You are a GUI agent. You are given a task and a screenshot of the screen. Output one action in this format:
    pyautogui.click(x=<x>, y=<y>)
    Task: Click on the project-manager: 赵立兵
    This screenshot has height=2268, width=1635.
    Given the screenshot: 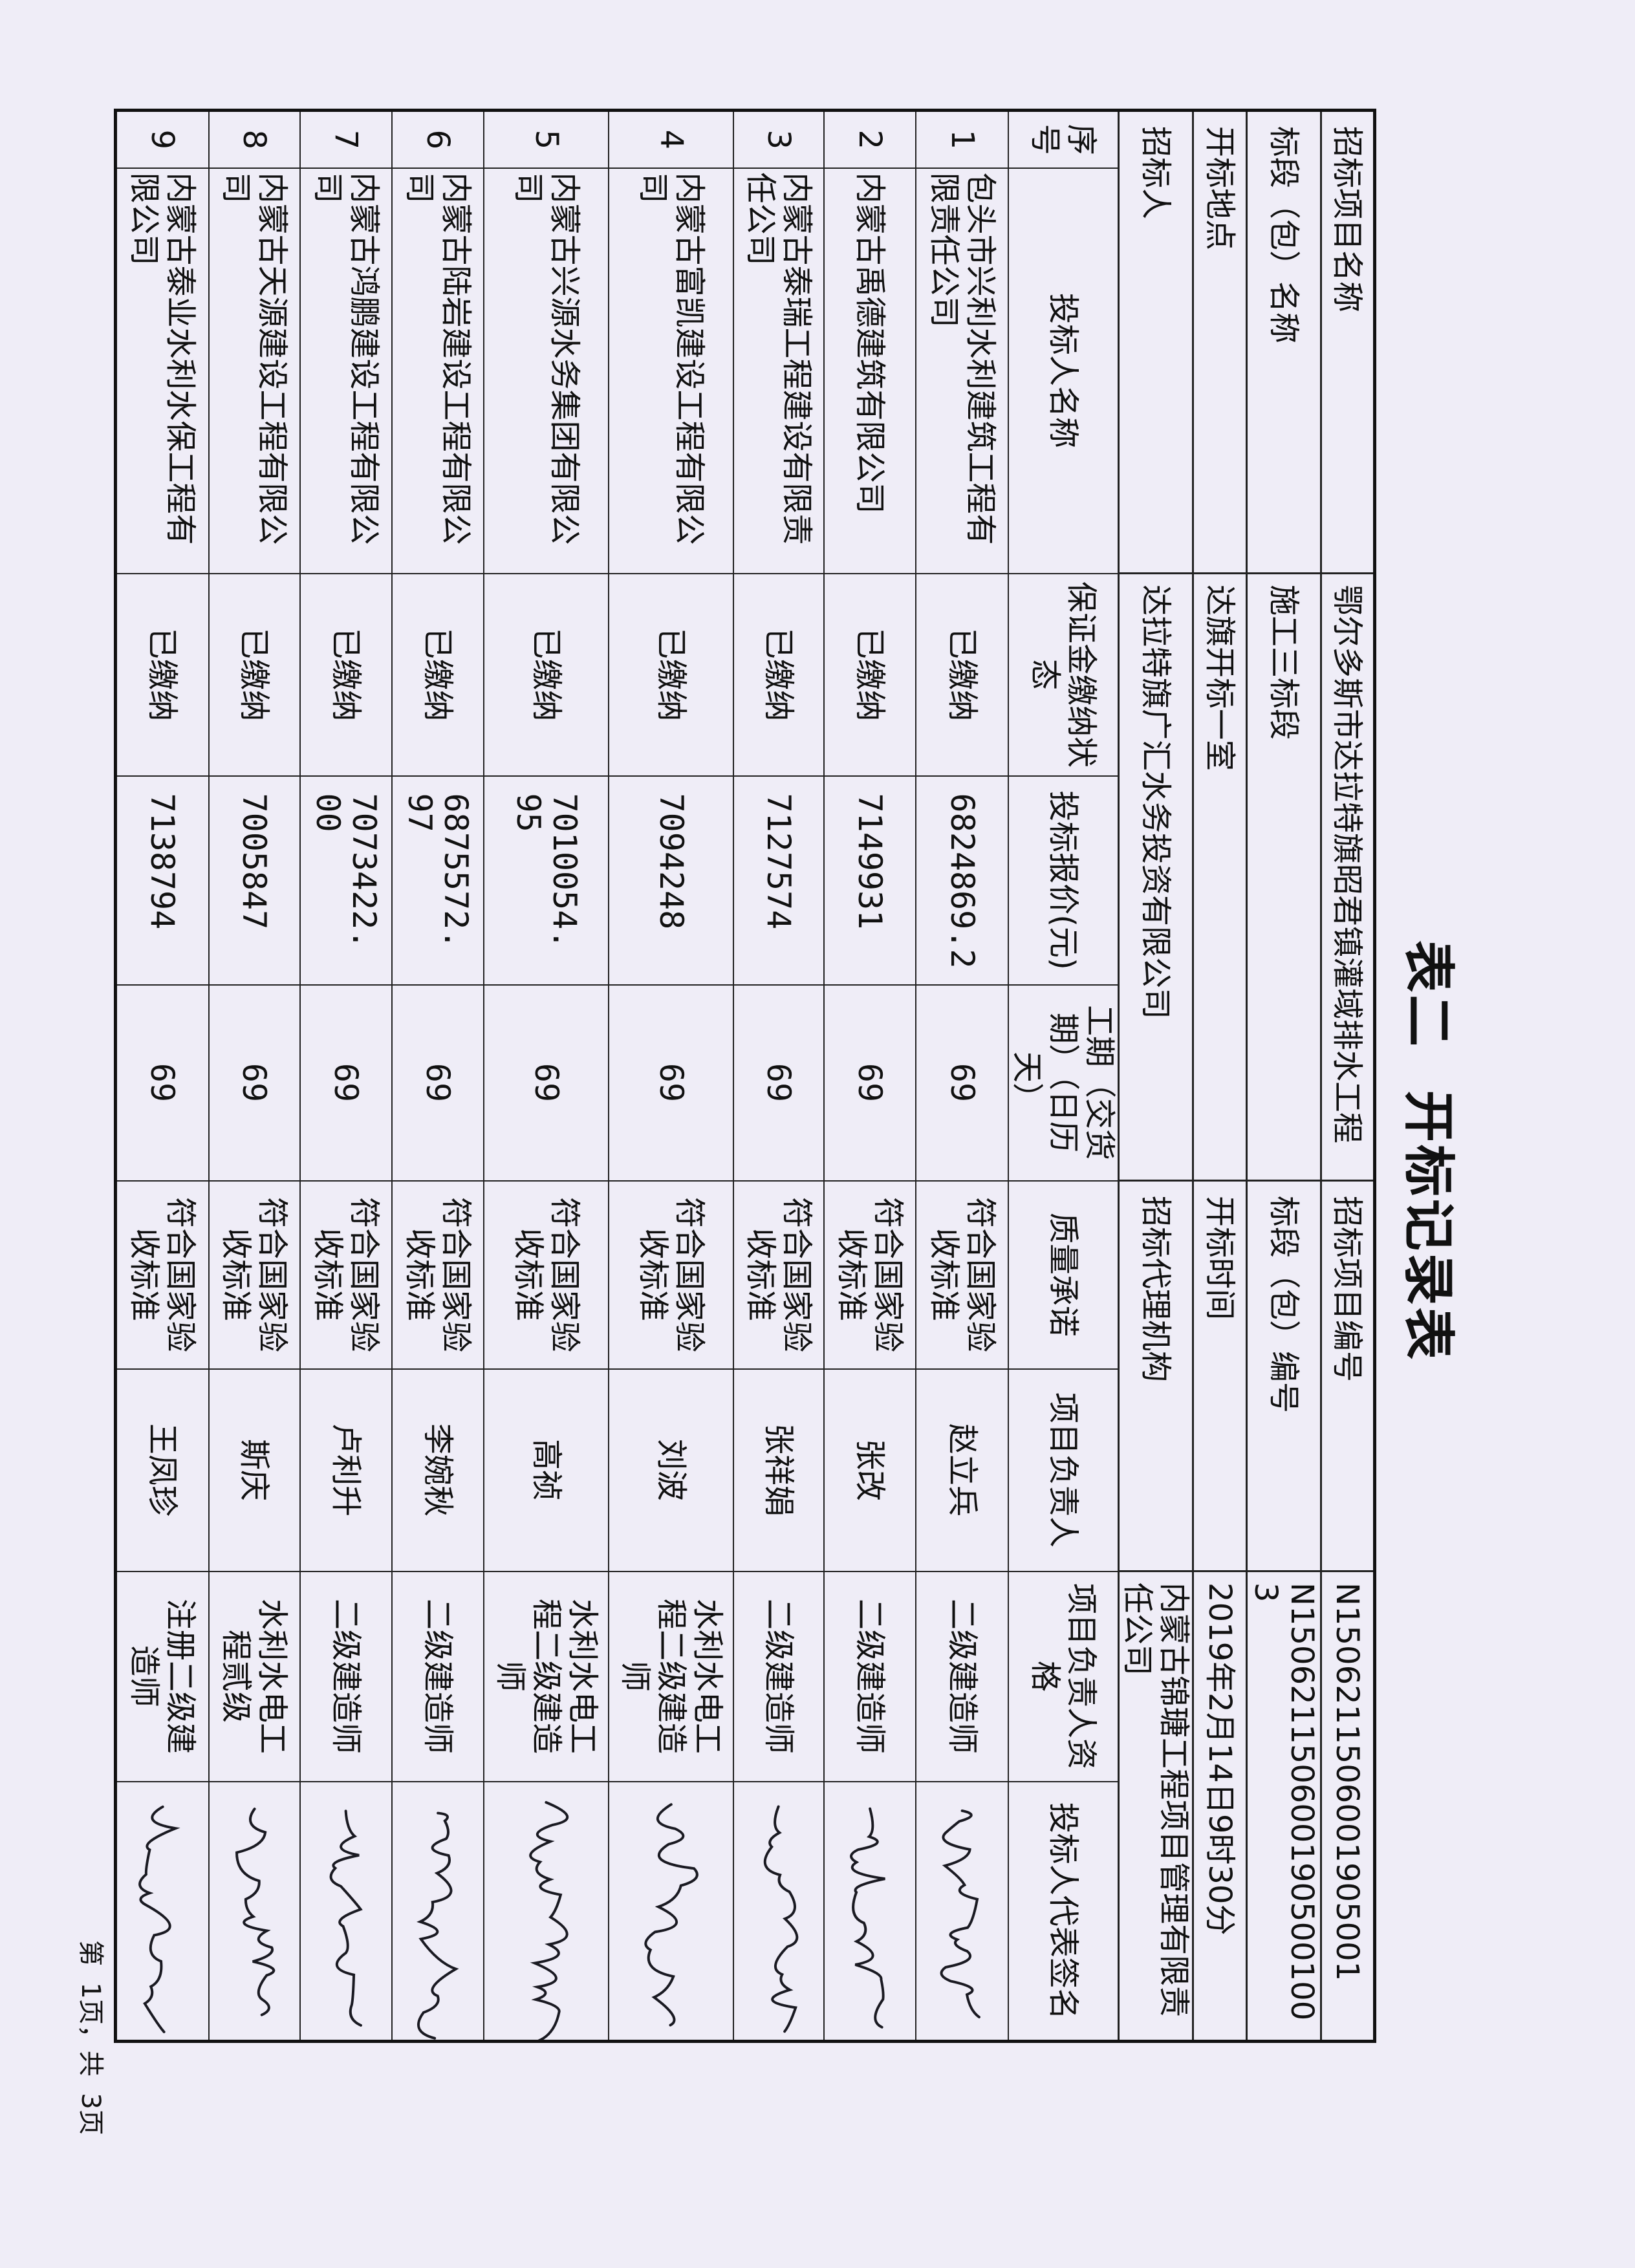 What is the action you would take?
    pyautogui.click(x=962, y=1469)
    